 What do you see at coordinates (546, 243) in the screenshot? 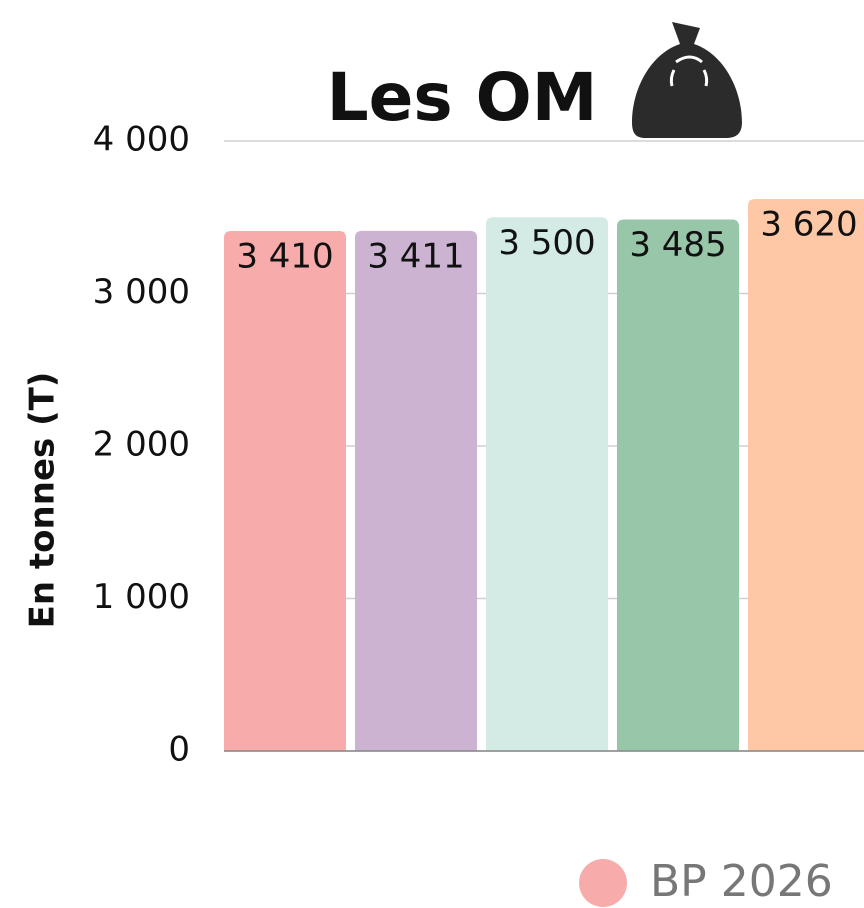
I see `value-label: 3 500` at bounding box center [546, 243].